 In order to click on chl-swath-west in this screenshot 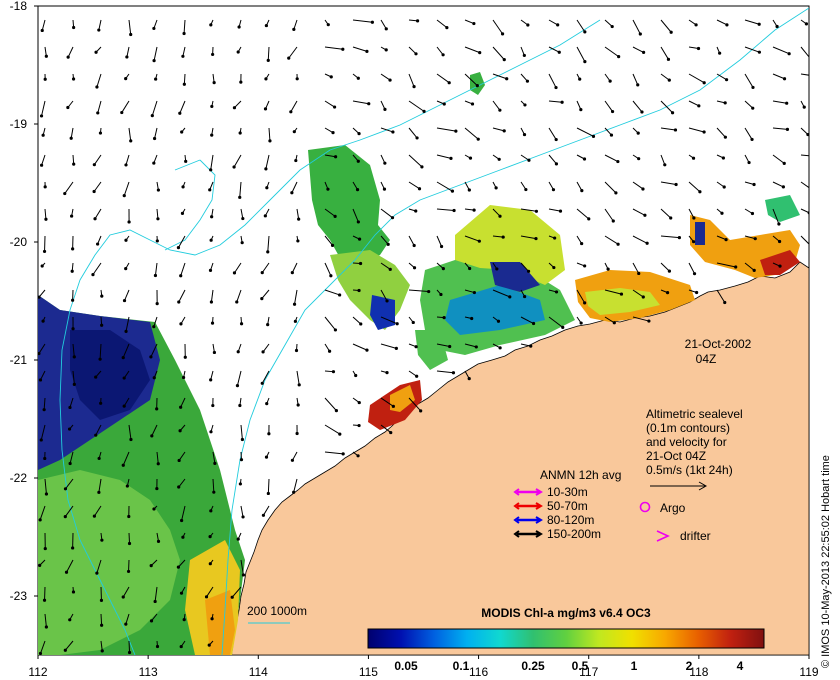, I will do `click(141, 475)`.